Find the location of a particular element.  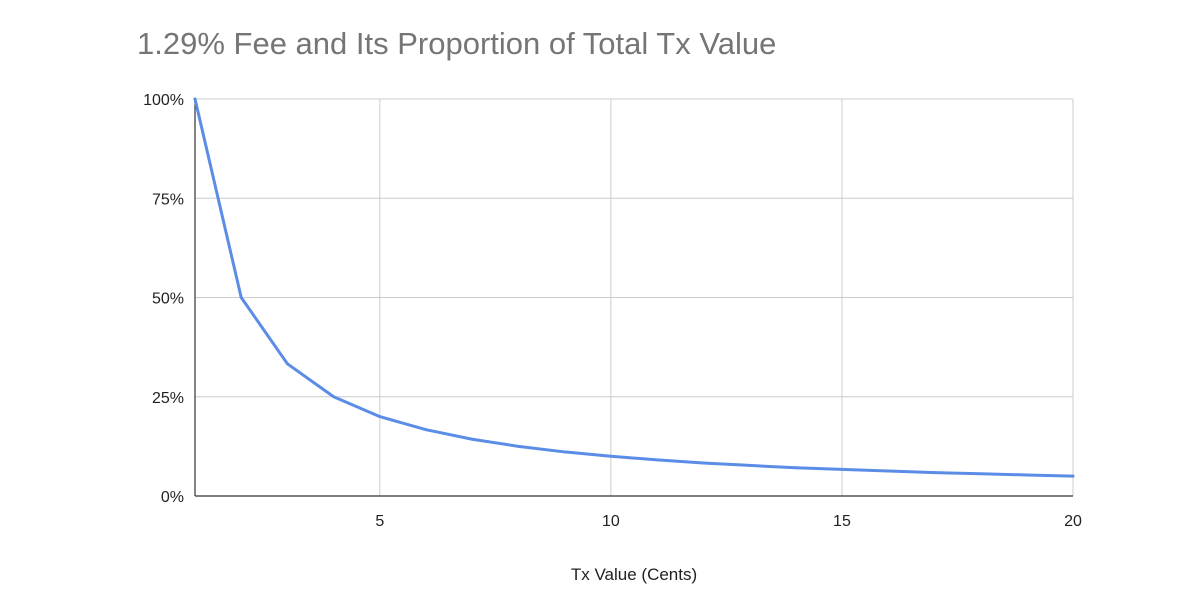

x-tick-label: 10 is located at coordinates (611, 521).